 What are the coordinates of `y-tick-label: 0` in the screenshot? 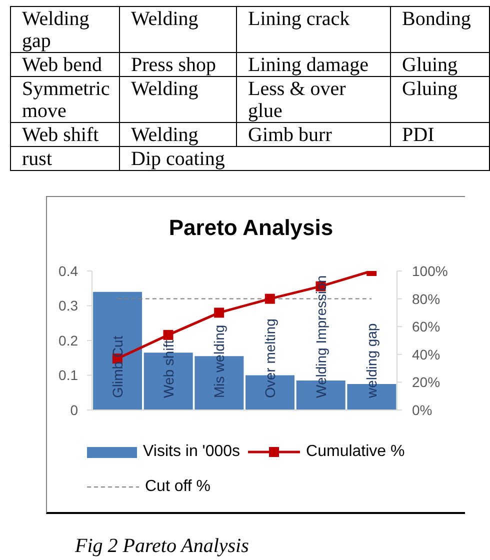 It's located at (74, 410).